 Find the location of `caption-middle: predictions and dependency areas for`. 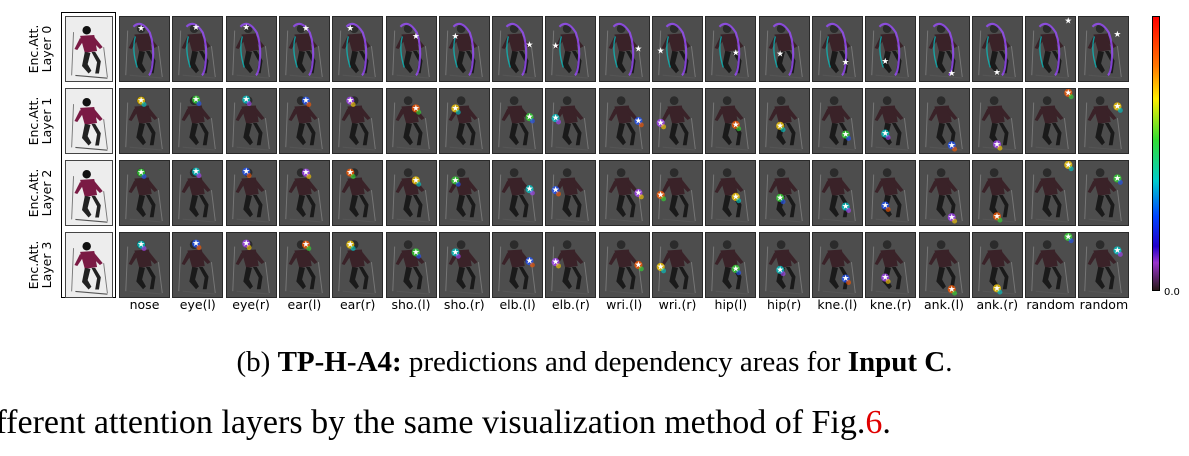

caption-middle: predictions and dependency areas for is located at coordinates (624, 362).